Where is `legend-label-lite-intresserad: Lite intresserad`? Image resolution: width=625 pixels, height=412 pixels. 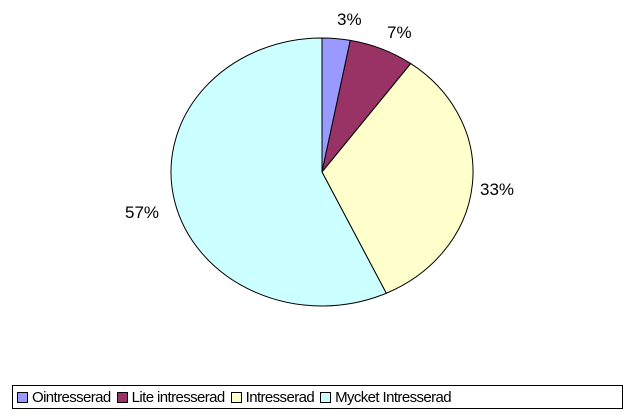 legend-label-lite-intresserad: Lite intresserad is located at coordinates (178, 397).